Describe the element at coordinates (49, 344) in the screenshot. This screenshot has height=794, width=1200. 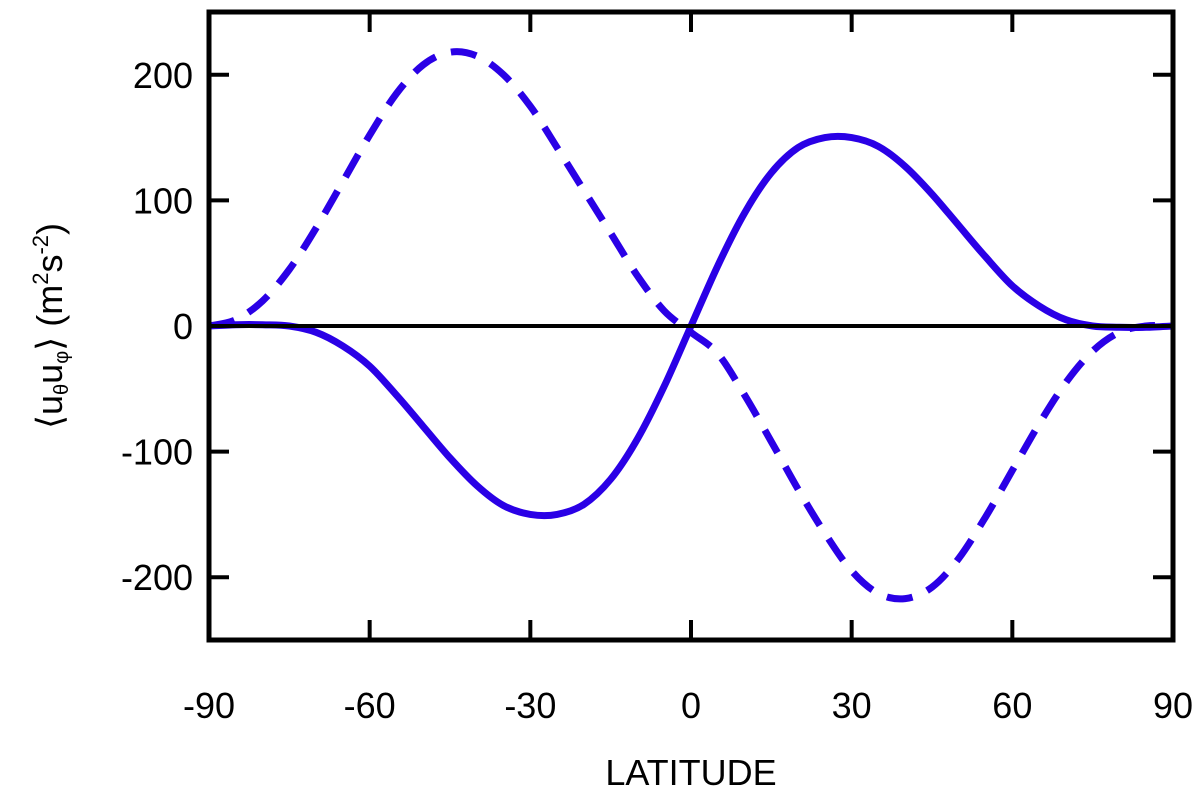
I see `y-label-close-bracket: ⟩` at that location.